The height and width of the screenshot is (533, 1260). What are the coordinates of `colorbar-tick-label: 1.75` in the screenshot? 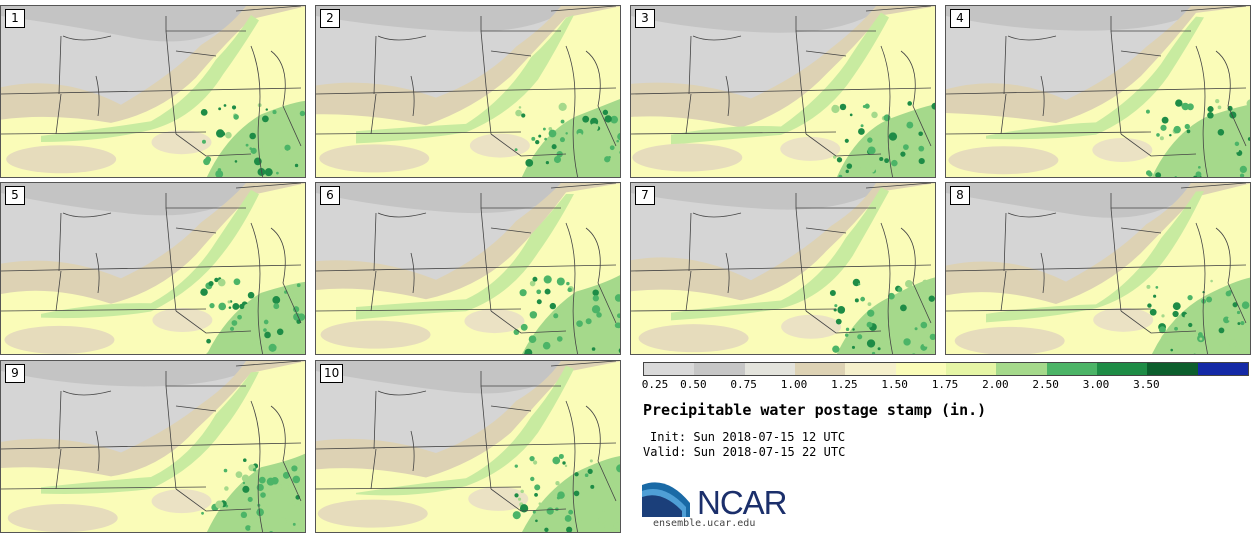 It's located at (945, 384).